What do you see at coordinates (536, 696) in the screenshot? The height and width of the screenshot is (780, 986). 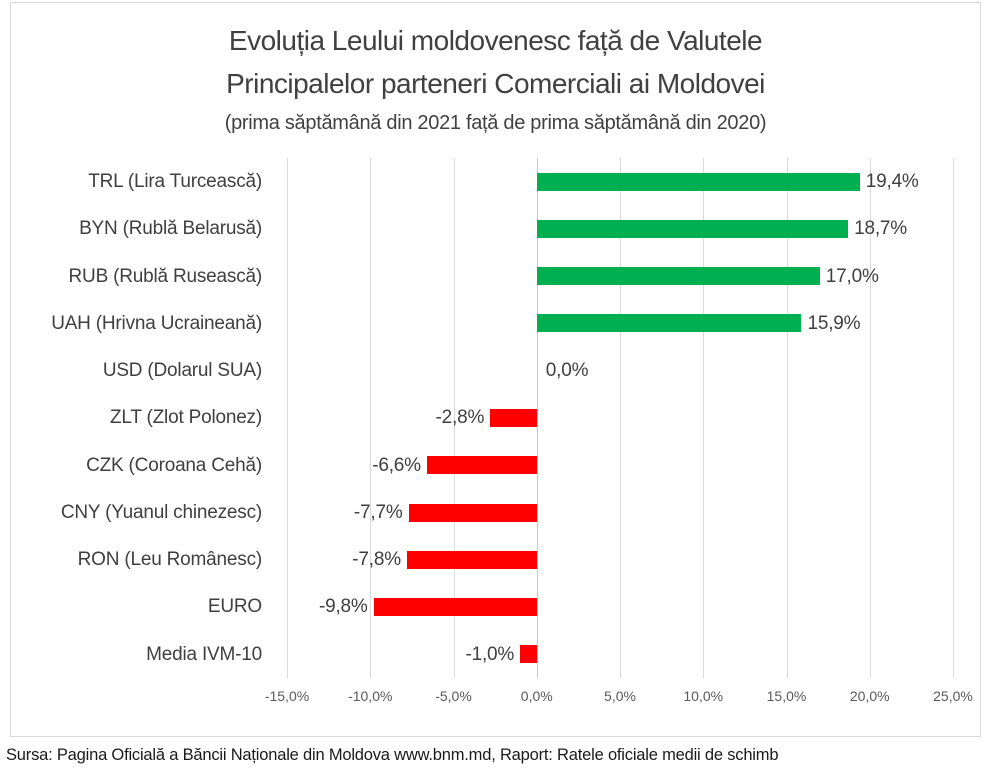 I see `x-tick-label: 0,0%` at bounding box center [536, 696].